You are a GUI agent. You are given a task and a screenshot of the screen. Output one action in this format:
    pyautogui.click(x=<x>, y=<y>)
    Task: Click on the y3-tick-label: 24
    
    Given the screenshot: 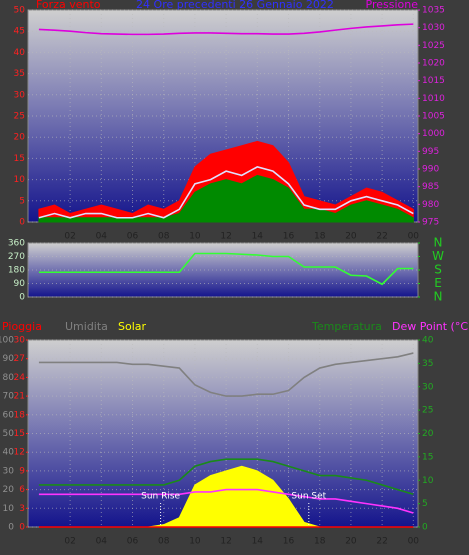 What is the action you would take?
    pyautogui.click(x=20, y=378)
    